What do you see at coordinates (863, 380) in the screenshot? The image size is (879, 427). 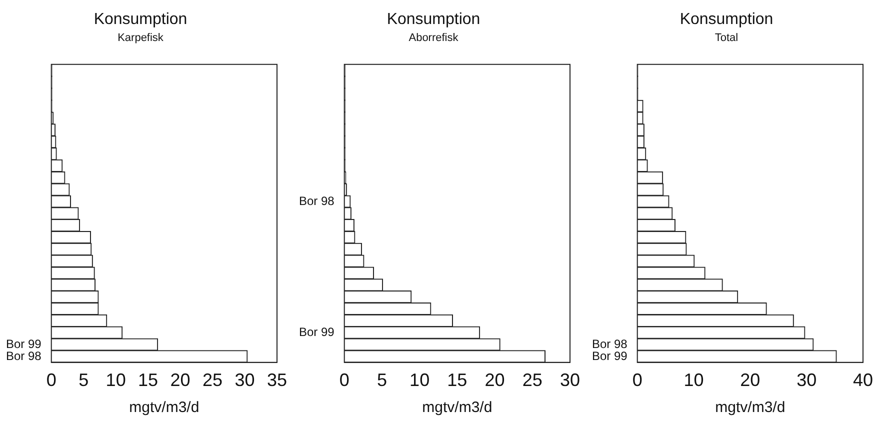 I see `x-tick-label: 40` at bounding box center [863, 380].